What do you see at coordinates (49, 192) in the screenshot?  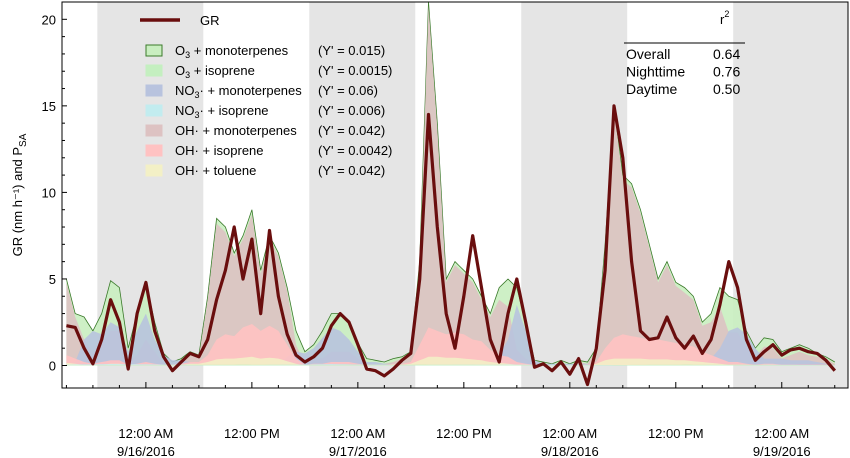 I see `y-tick-label-10: 10` at bounding box center [49, 192].